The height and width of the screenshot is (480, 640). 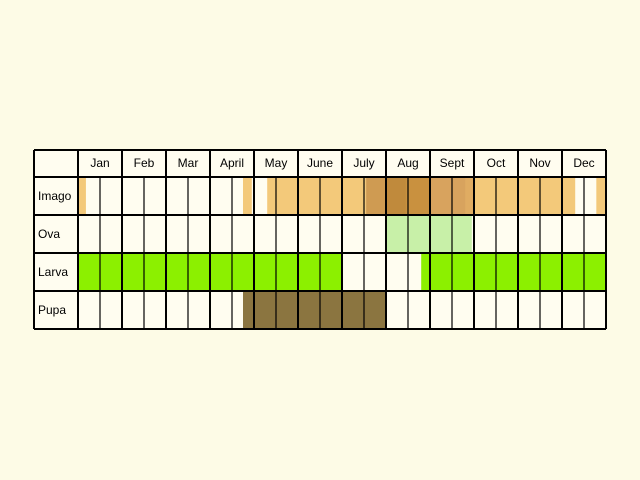 I want to click on month-label: Mar, so click(x=188, y=163).